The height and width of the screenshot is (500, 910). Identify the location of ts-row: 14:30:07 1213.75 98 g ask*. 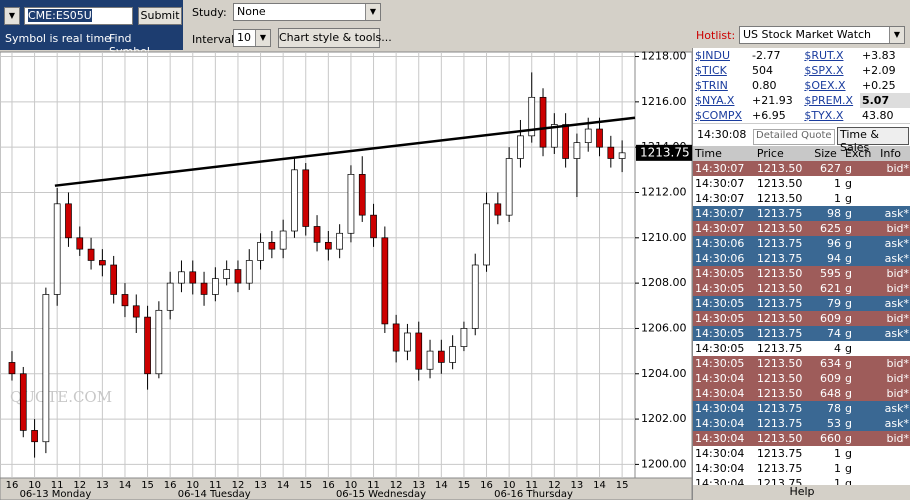
(801, 213).